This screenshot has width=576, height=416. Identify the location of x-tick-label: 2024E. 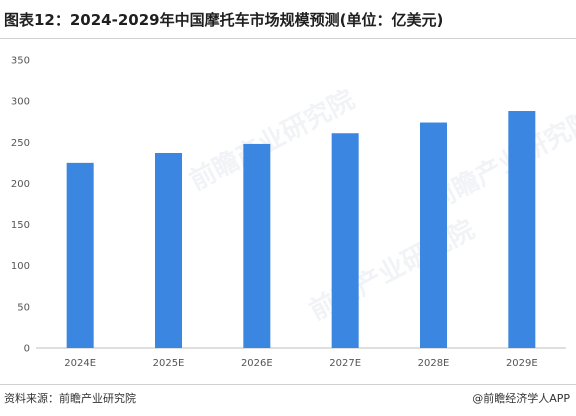
(80, 363).